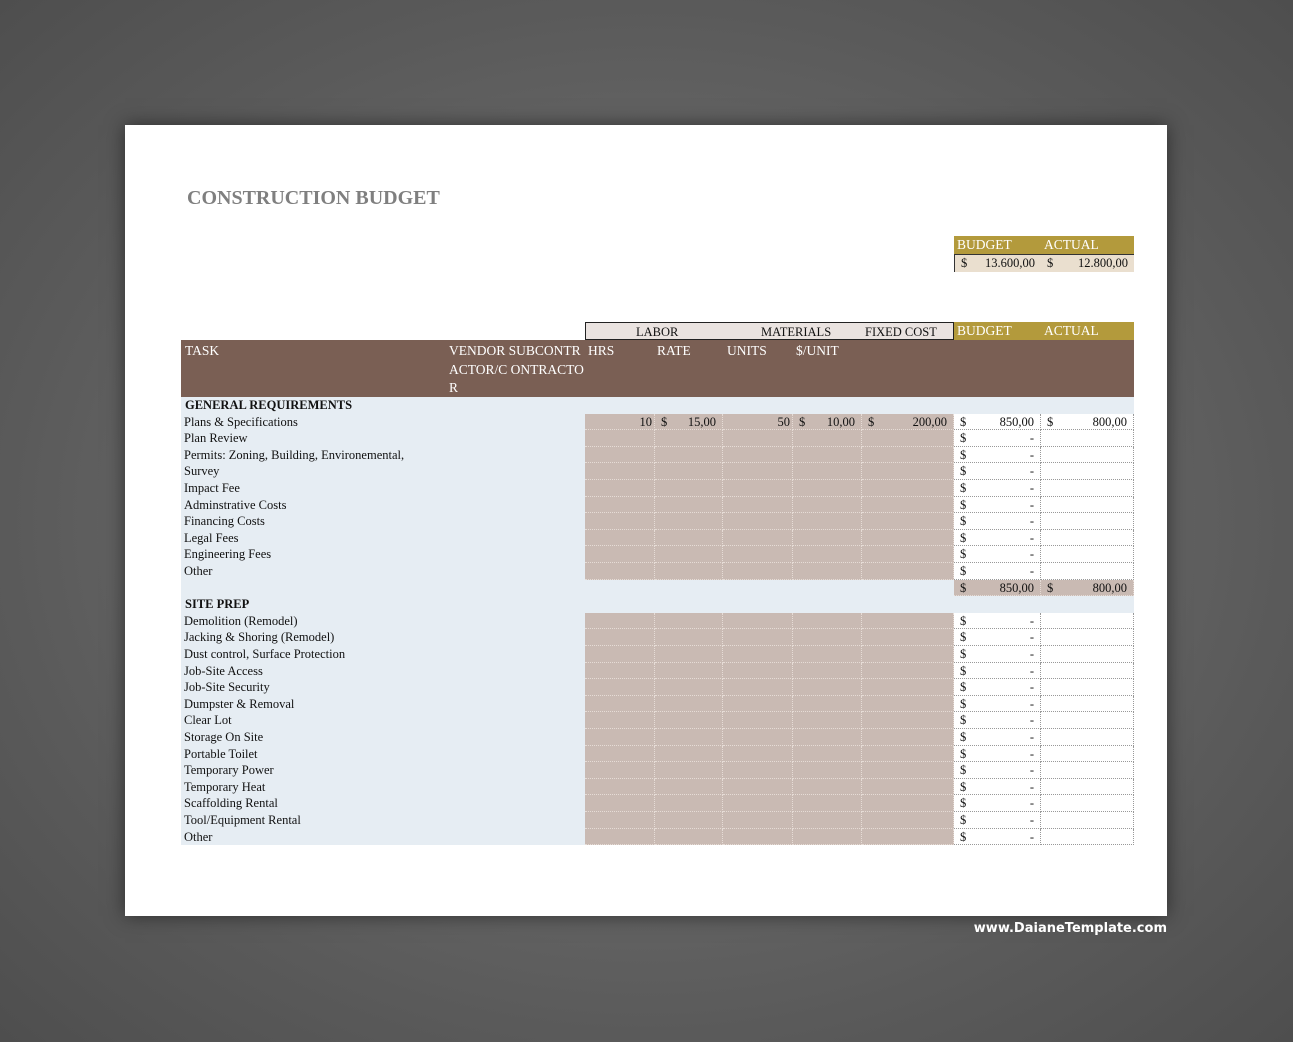 The width and height of the screenshot is (1293, 1042). Describe the element at coordinates (1044, 245) in the screenshot. I see `summary-header` at that location.